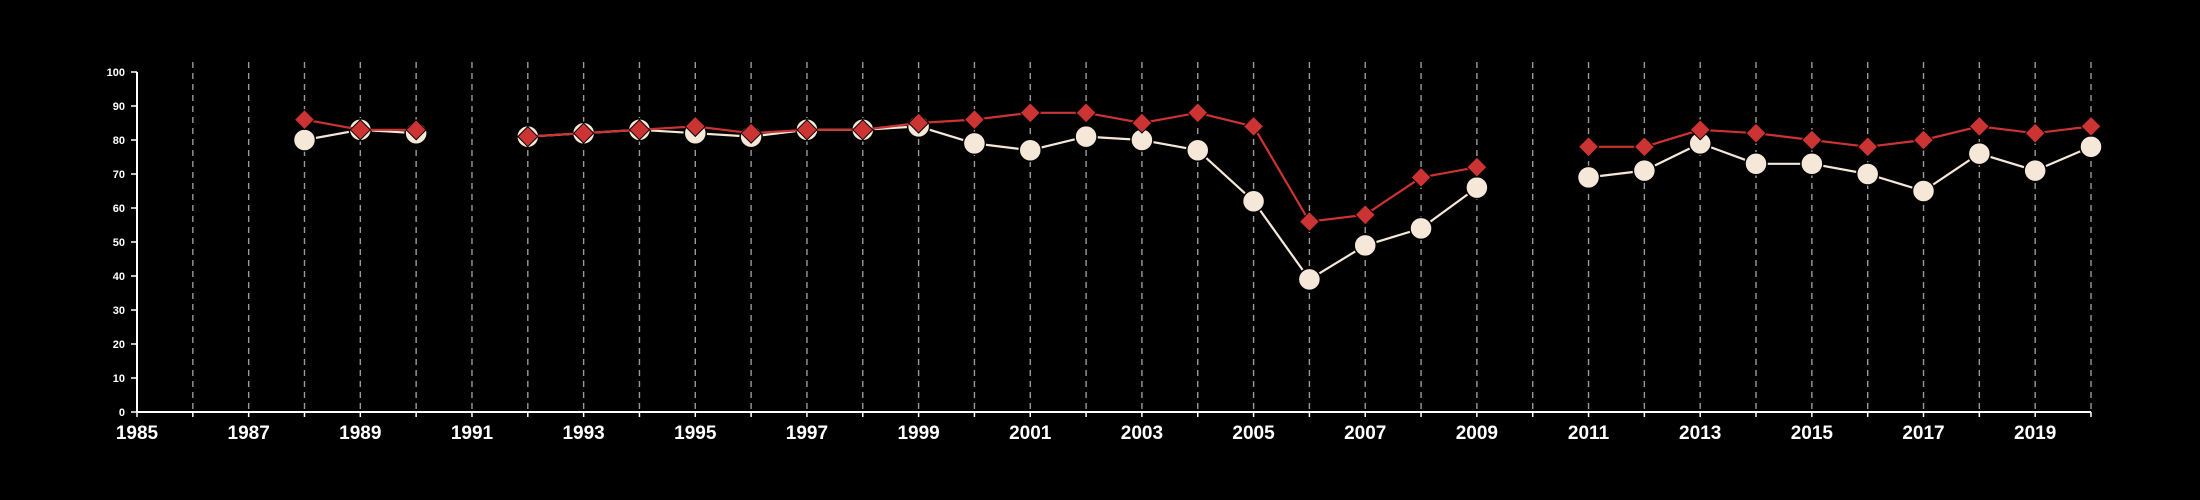 The width and height of the screenshot is (2200, 500). Describe the element at coordinates (974, 119) in the screenshot. I see `series-1-point-2000` at that location.